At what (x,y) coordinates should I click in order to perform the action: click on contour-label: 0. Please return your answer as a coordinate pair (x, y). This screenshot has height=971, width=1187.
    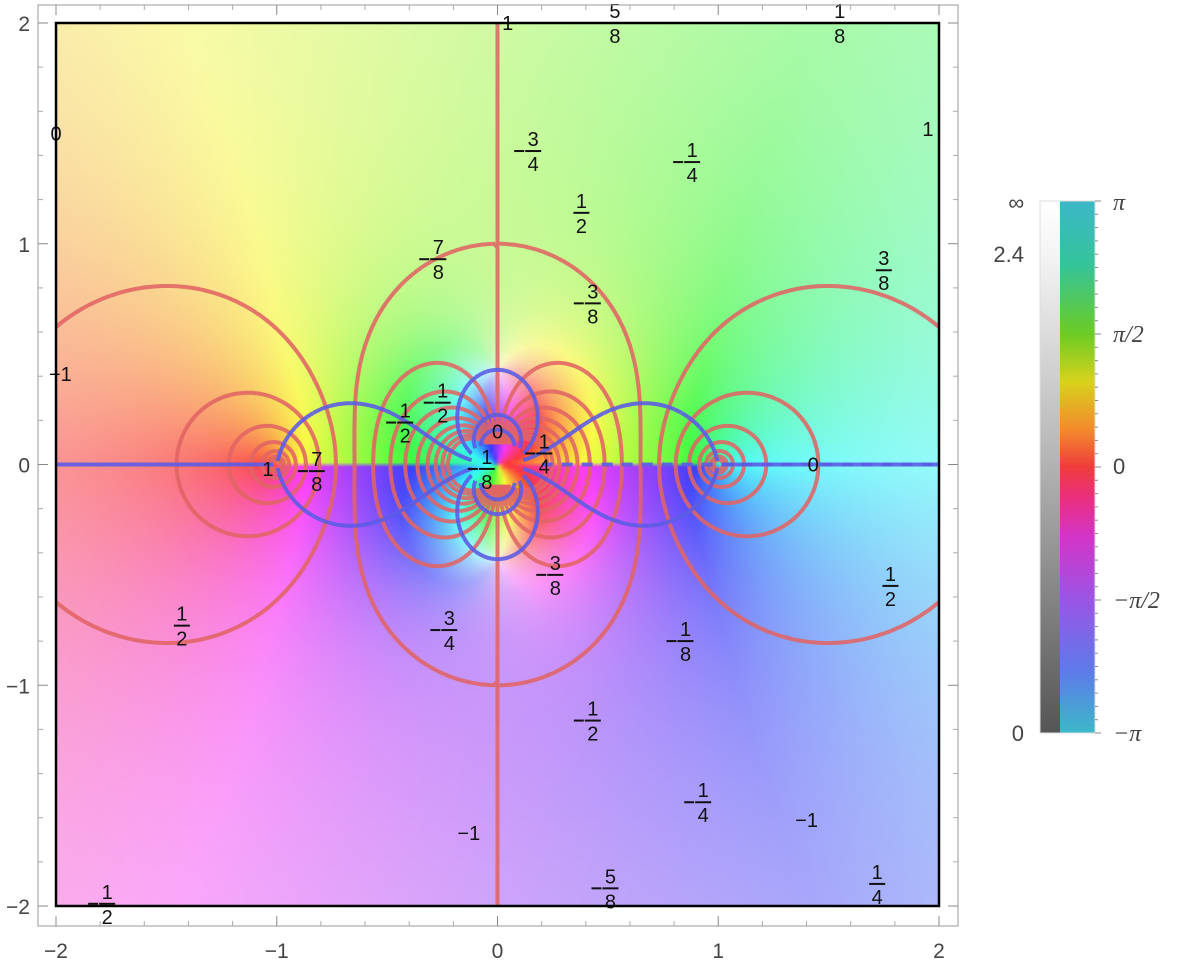
    Looking at the image, I should click on (497, 432).